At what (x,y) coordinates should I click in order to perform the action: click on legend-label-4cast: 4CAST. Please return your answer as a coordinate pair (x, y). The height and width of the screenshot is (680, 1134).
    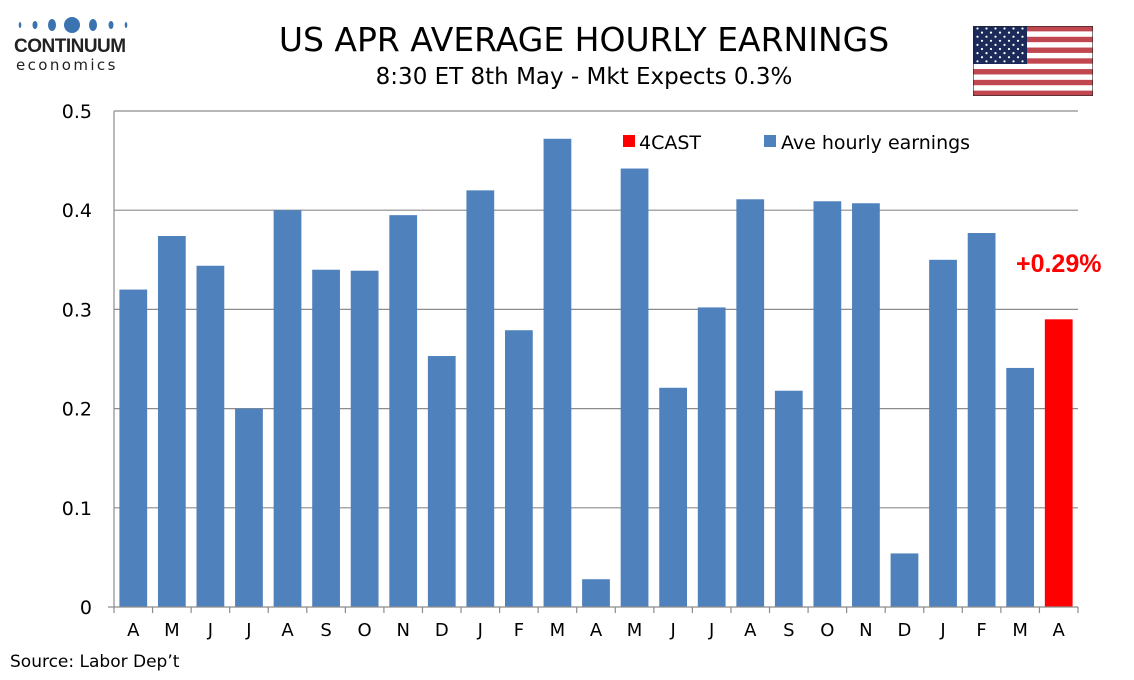
    Looking at the image, I should click on (670, 143).